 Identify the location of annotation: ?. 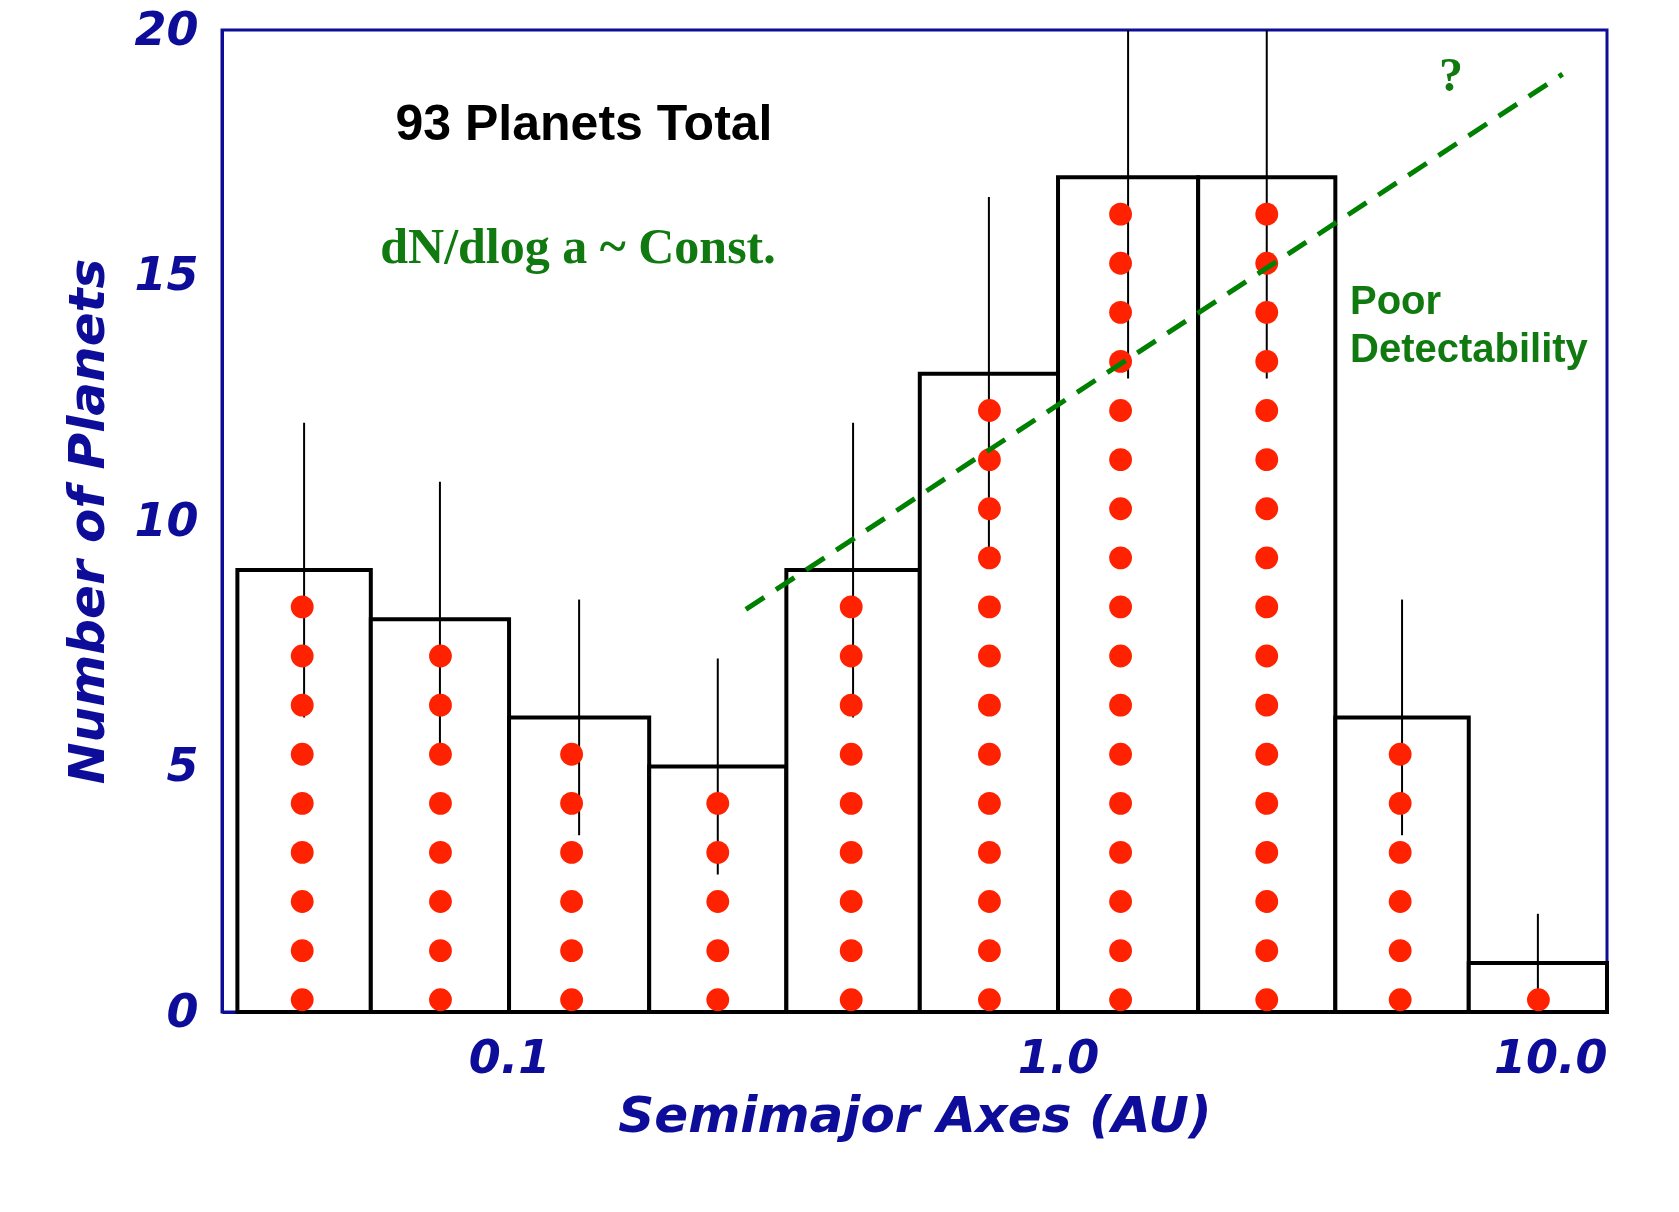
(1451, 74).